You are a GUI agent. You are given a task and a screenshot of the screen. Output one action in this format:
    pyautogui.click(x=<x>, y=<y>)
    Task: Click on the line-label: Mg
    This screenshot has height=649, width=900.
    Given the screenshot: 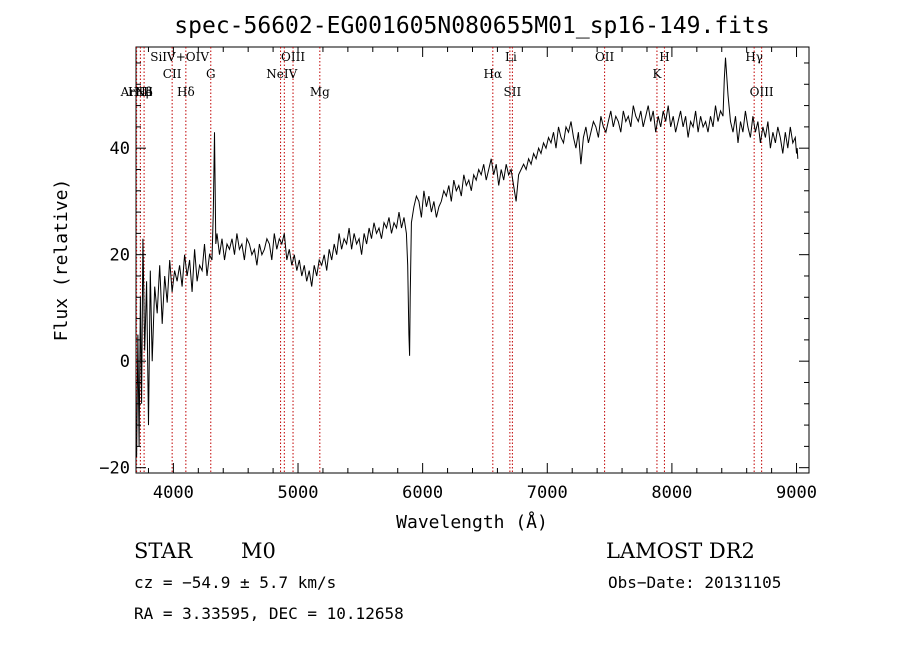 What is the action you would take?
    pyautogui.click(x=320, y=92)
    